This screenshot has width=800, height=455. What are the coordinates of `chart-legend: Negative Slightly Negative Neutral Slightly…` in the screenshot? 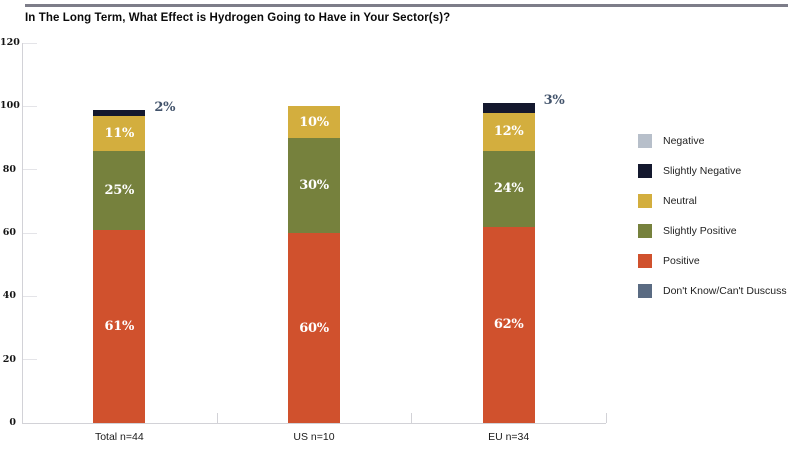 It's located at (712, 216).